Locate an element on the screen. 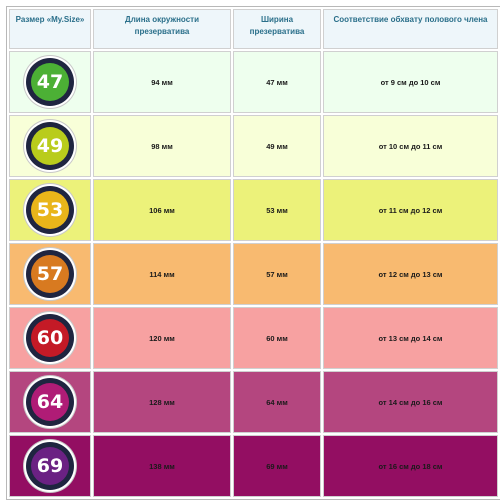 This screenshot has width=500, height=500. width-cell: 64 мм is located at coordinates (277, 402).